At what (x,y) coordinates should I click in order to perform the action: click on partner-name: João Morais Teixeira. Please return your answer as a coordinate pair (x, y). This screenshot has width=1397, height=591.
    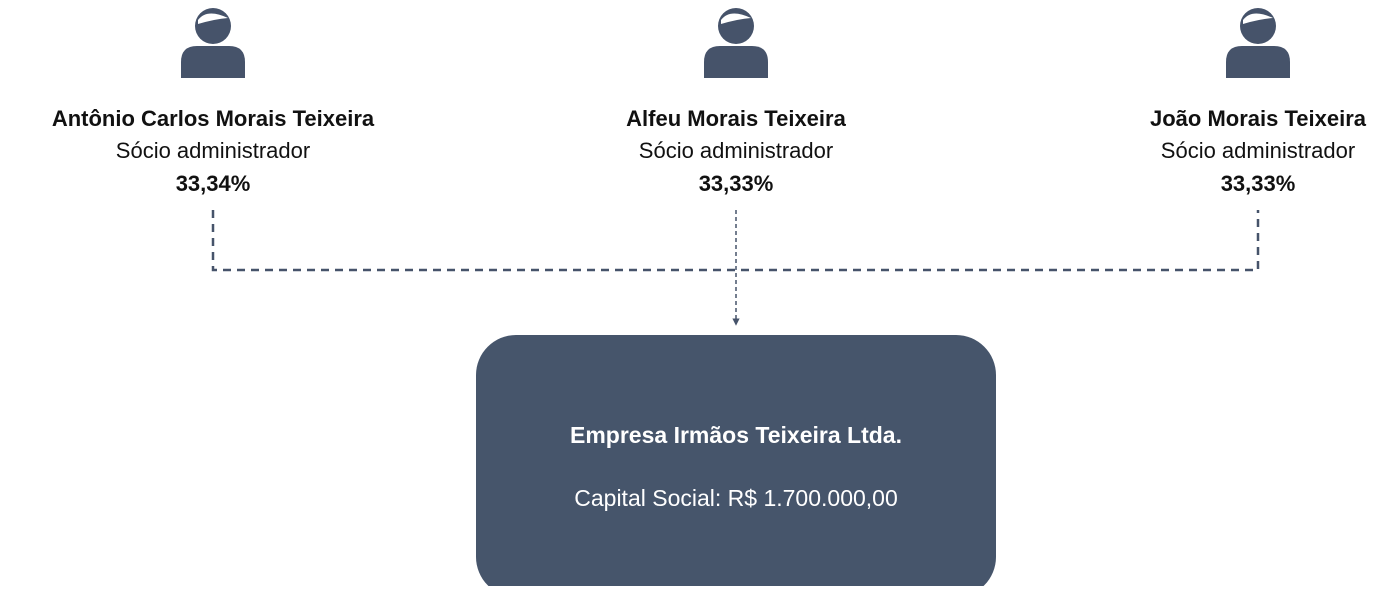
    Looking at the image, I should click on (1258, 118).